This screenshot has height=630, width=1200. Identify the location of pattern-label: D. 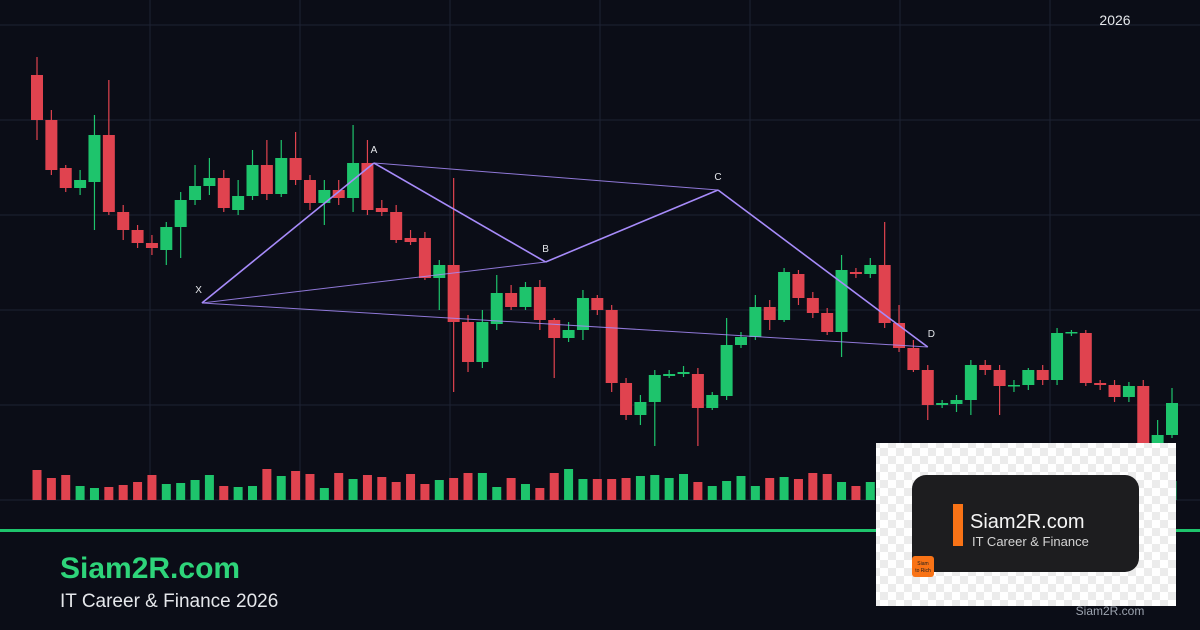
(931, 334).